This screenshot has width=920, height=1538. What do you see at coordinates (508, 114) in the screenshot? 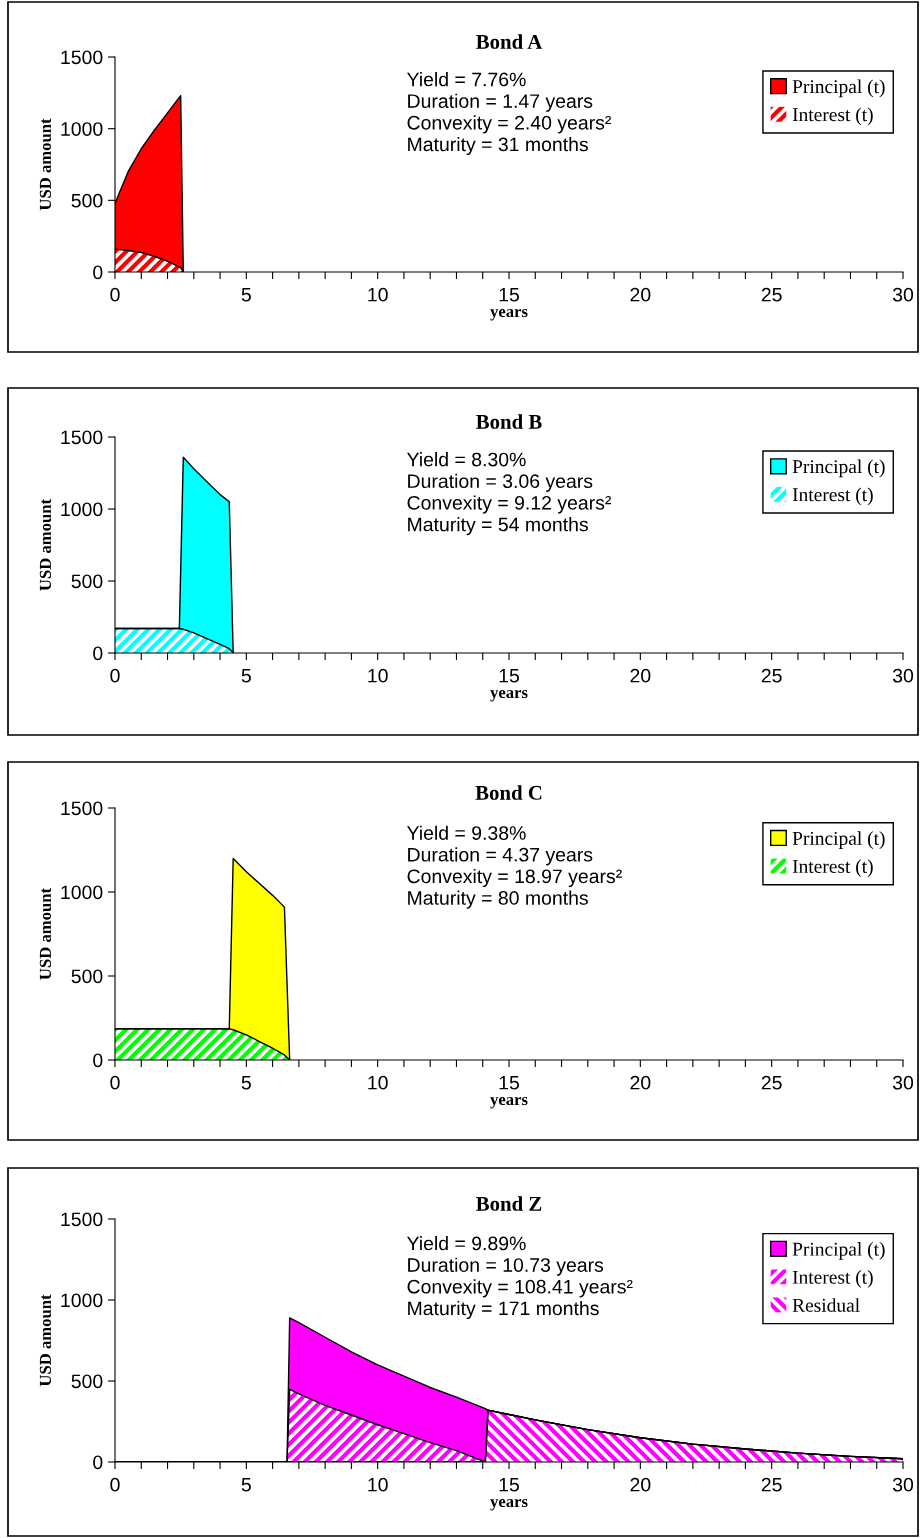
I see `annotation: Yield = 7.76% Duration = 1.47 years Convexity = 2.40 years² Maturity = 31 months` at bounding box center [508, 114].